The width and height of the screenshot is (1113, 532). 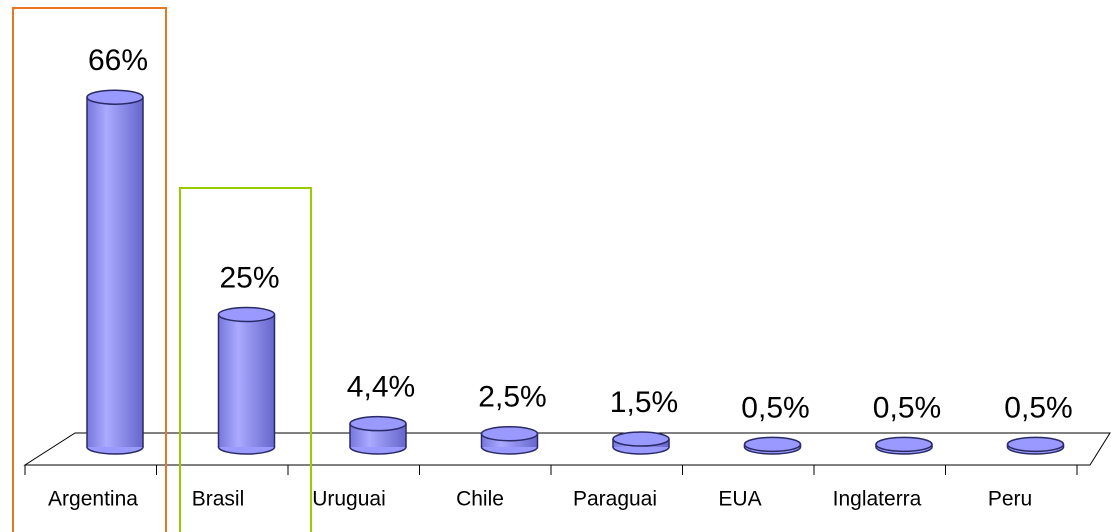 I want to click on x-tick-label: Chile, so click(x=480, y=499).